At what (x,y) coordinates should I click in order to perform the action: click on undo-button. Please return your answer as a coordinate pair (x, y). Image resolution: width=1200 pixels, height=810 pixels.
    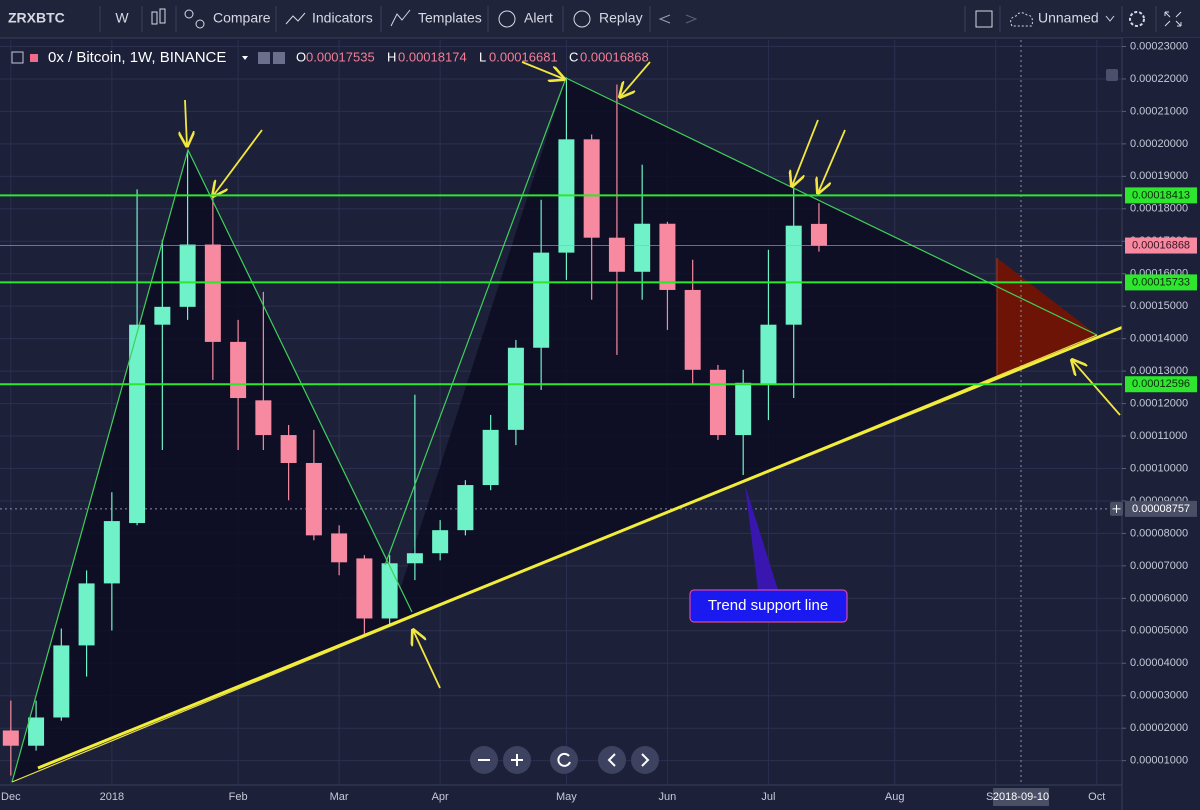
    Looking at the image, I should click on (664, 19).